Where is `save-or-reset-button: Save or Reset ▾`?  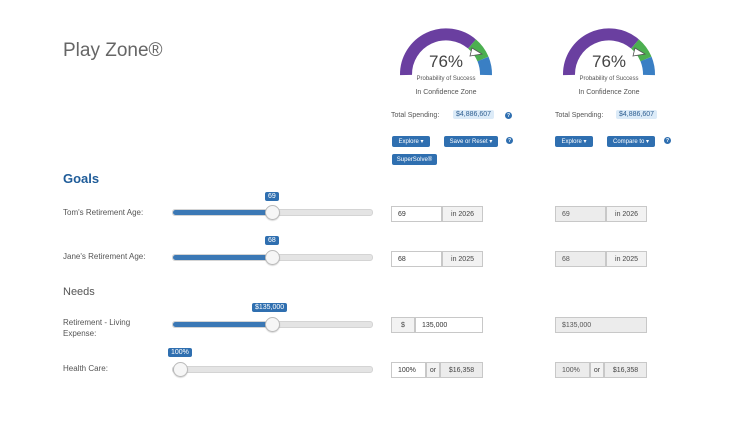
save-or-reset-button: Save or Reset ▾ is located at coordinates (471, 141).